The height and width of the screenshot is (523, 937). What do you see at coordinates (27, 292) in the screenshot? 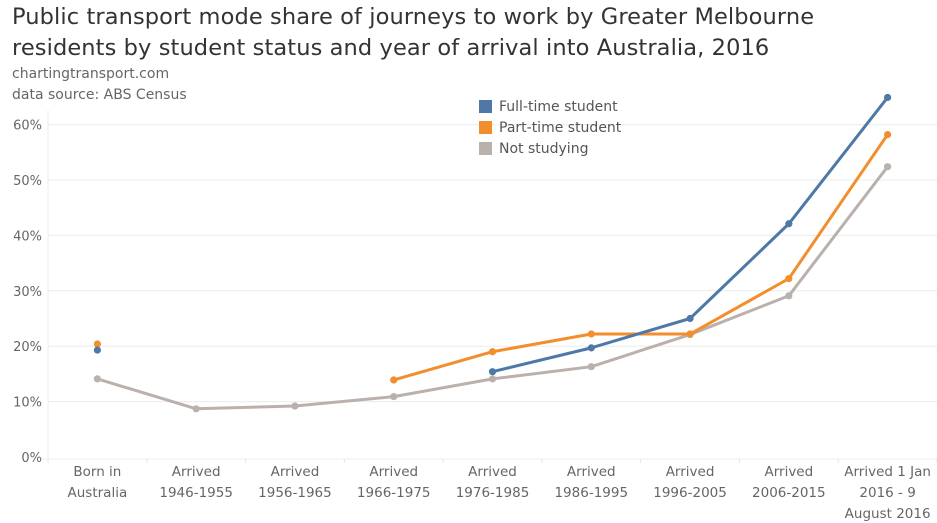
I see `y-tick-label: 30%` at bounding box center [27, 292].